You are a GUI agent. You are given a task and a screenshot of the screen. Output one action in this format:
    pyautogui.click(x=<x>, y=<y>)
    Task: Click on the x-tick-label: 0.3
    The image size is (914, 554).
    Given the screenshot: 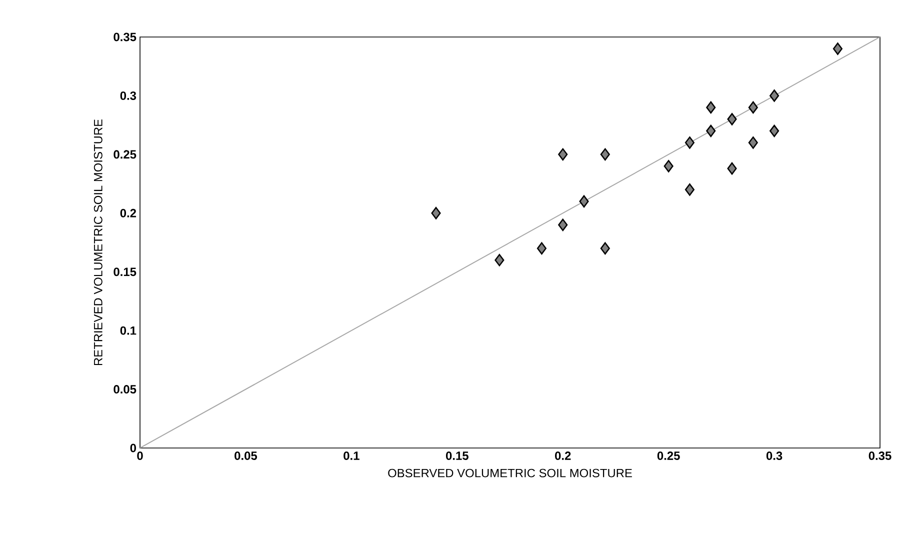 What is the action you would take?
    pyautogui.click(x=774, y=456)
    